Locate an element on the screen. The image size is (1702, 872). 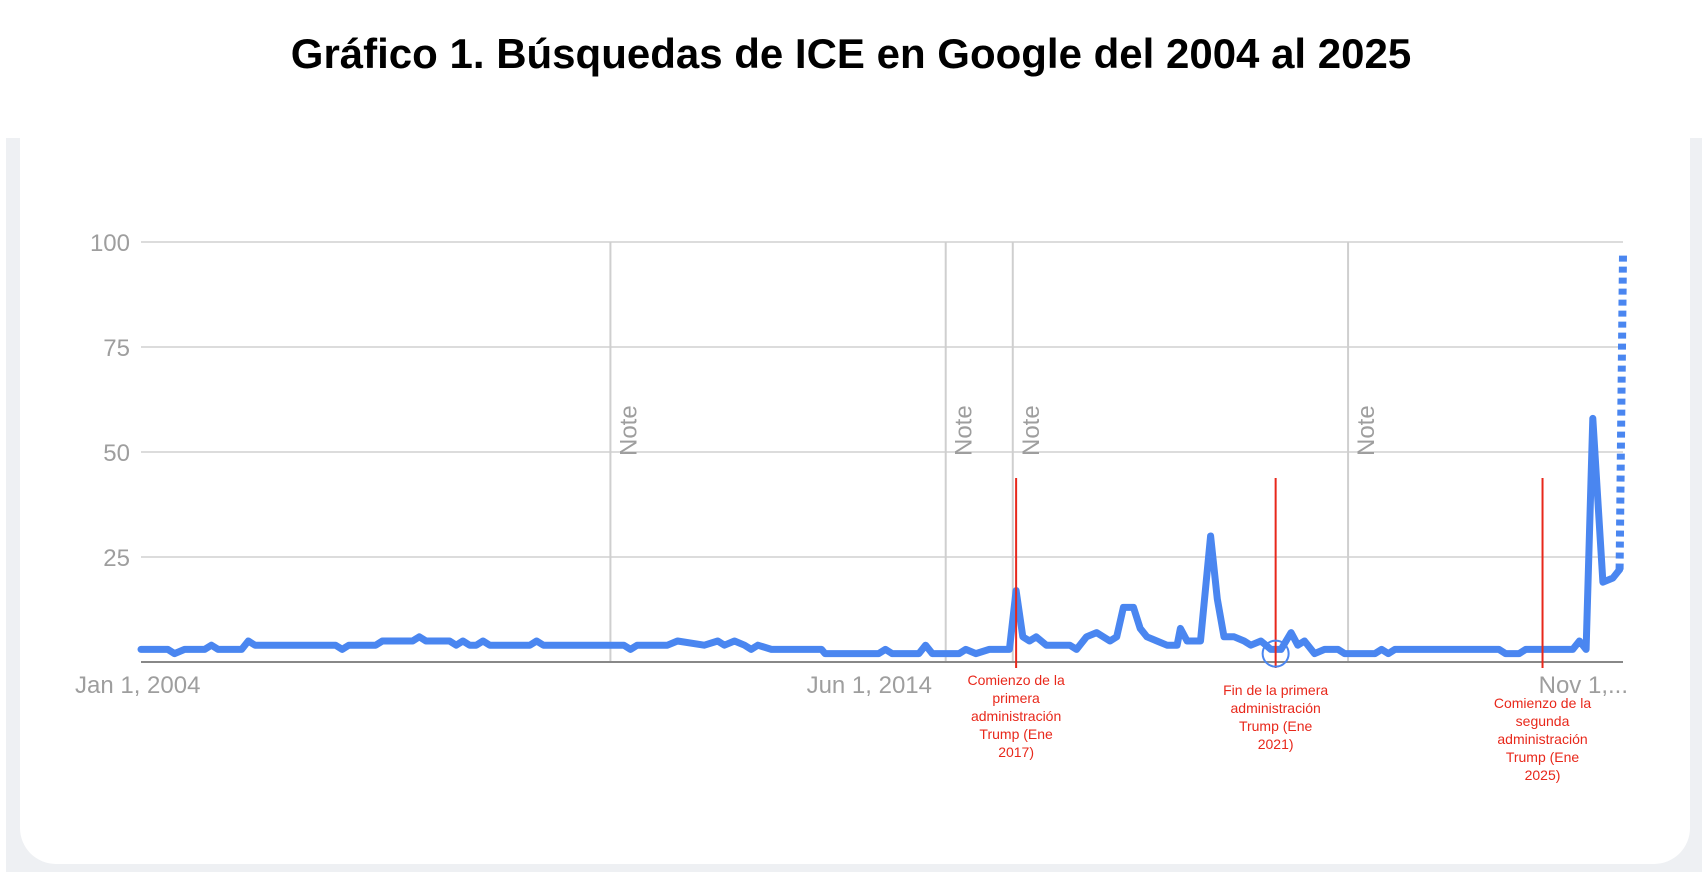
highlight-circle is located at coordinates (1275, 653).